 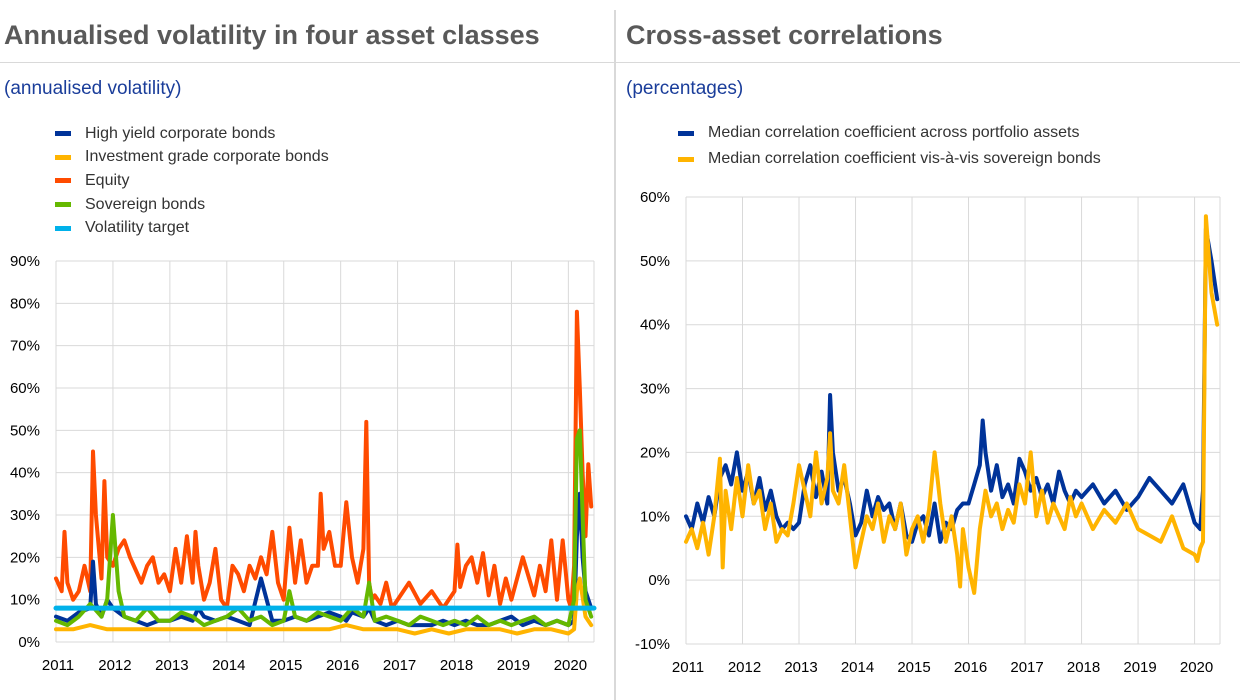 I want to click on legend-swatch-volatility-target, so click(x=63, y=228).